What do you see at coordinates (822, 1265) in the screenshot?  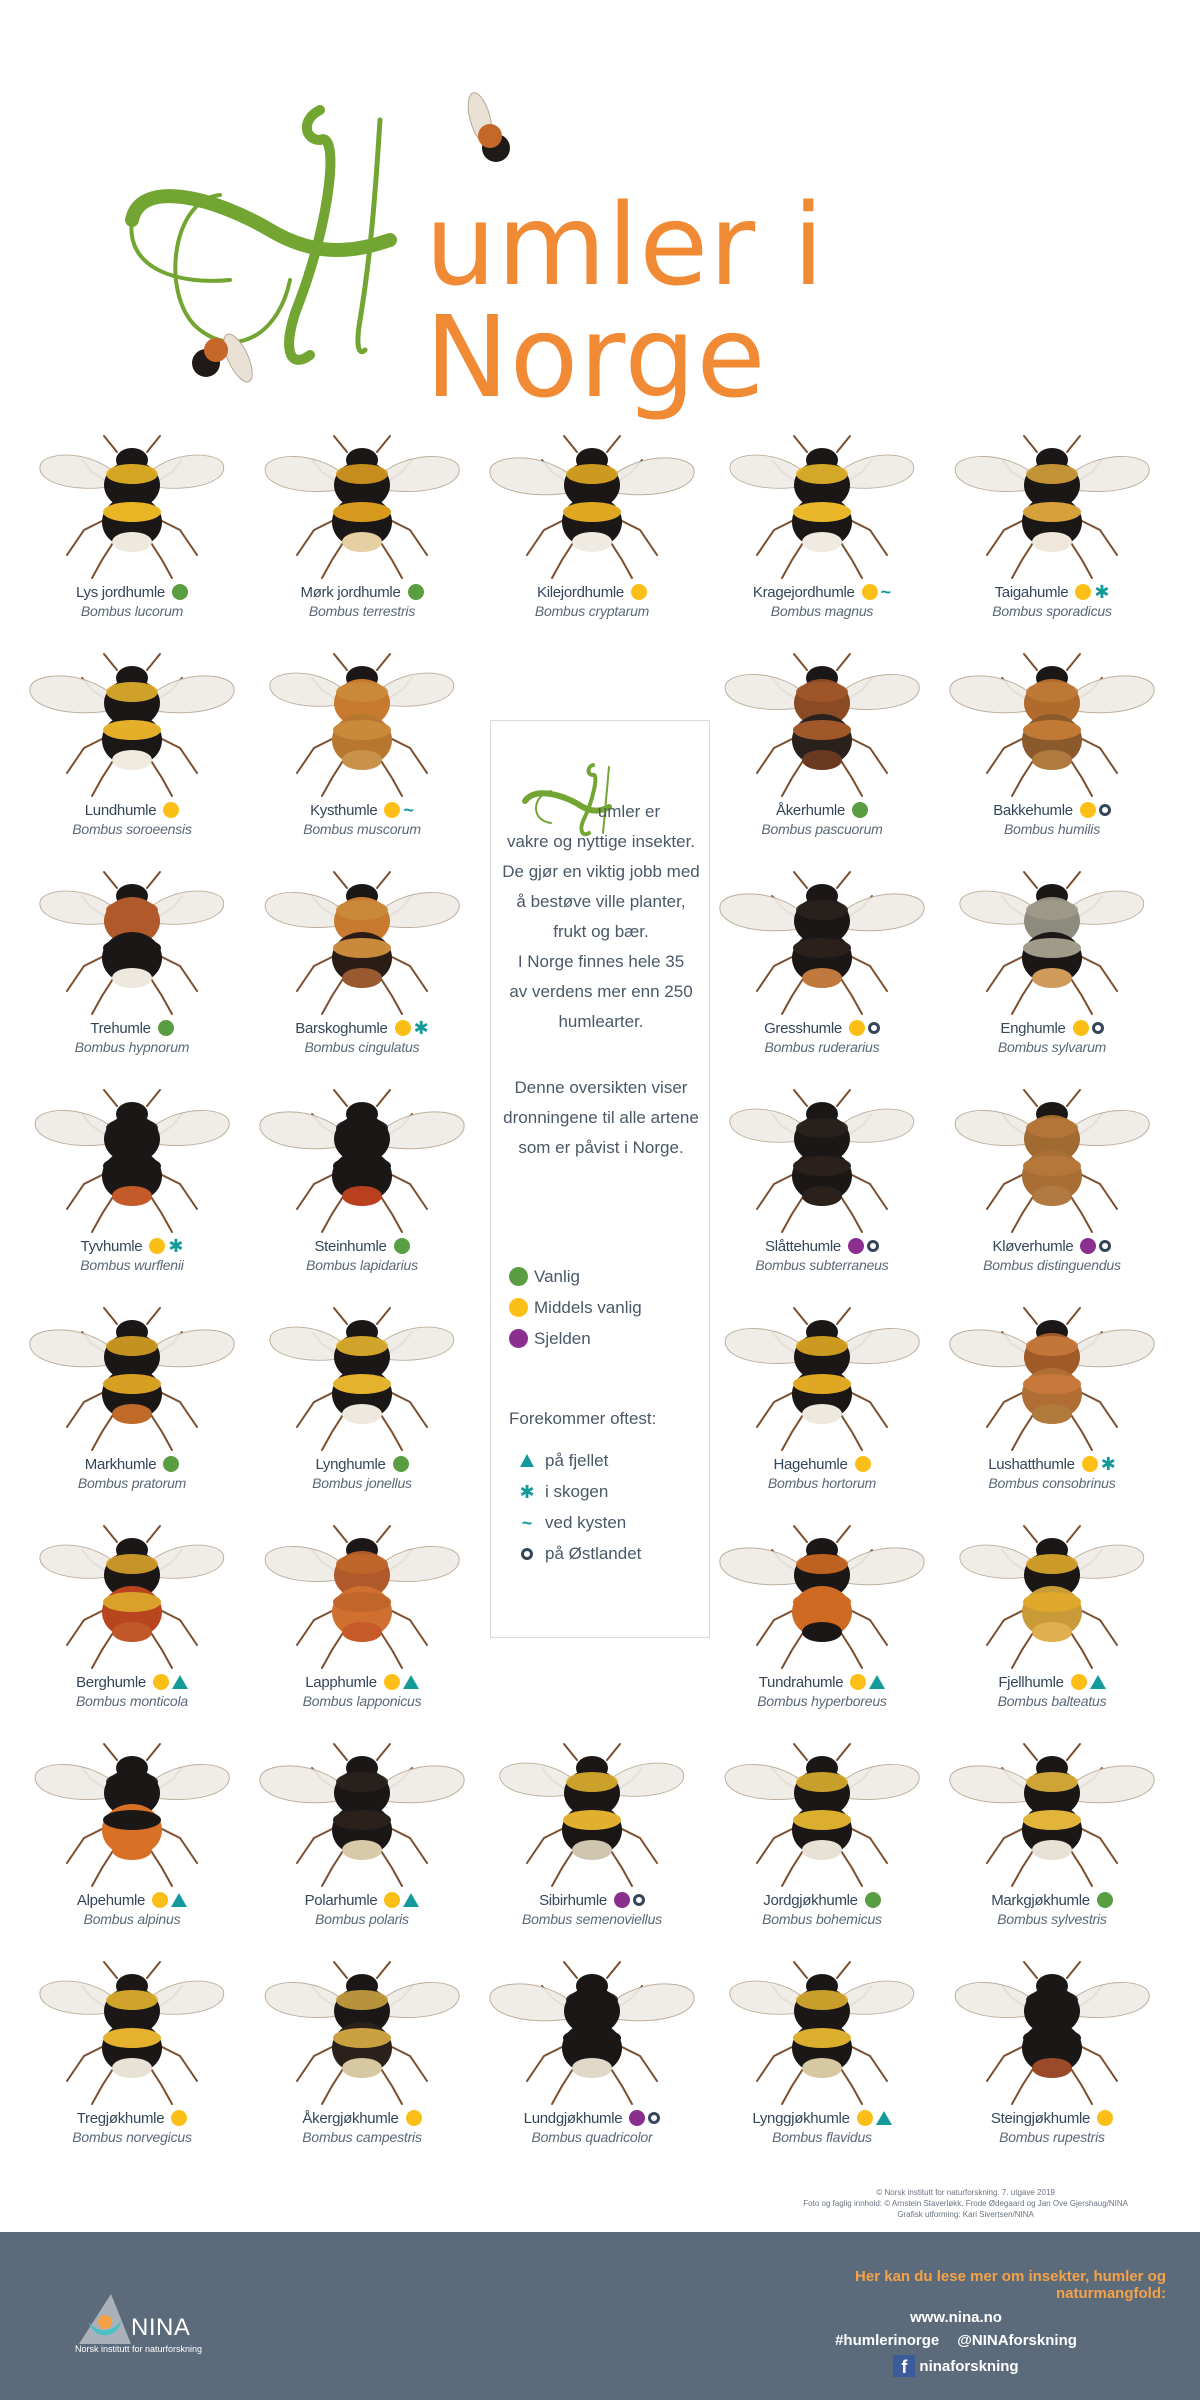 I see `latin-name: Bombus subterraneus` at bounding box center [822, 1265].